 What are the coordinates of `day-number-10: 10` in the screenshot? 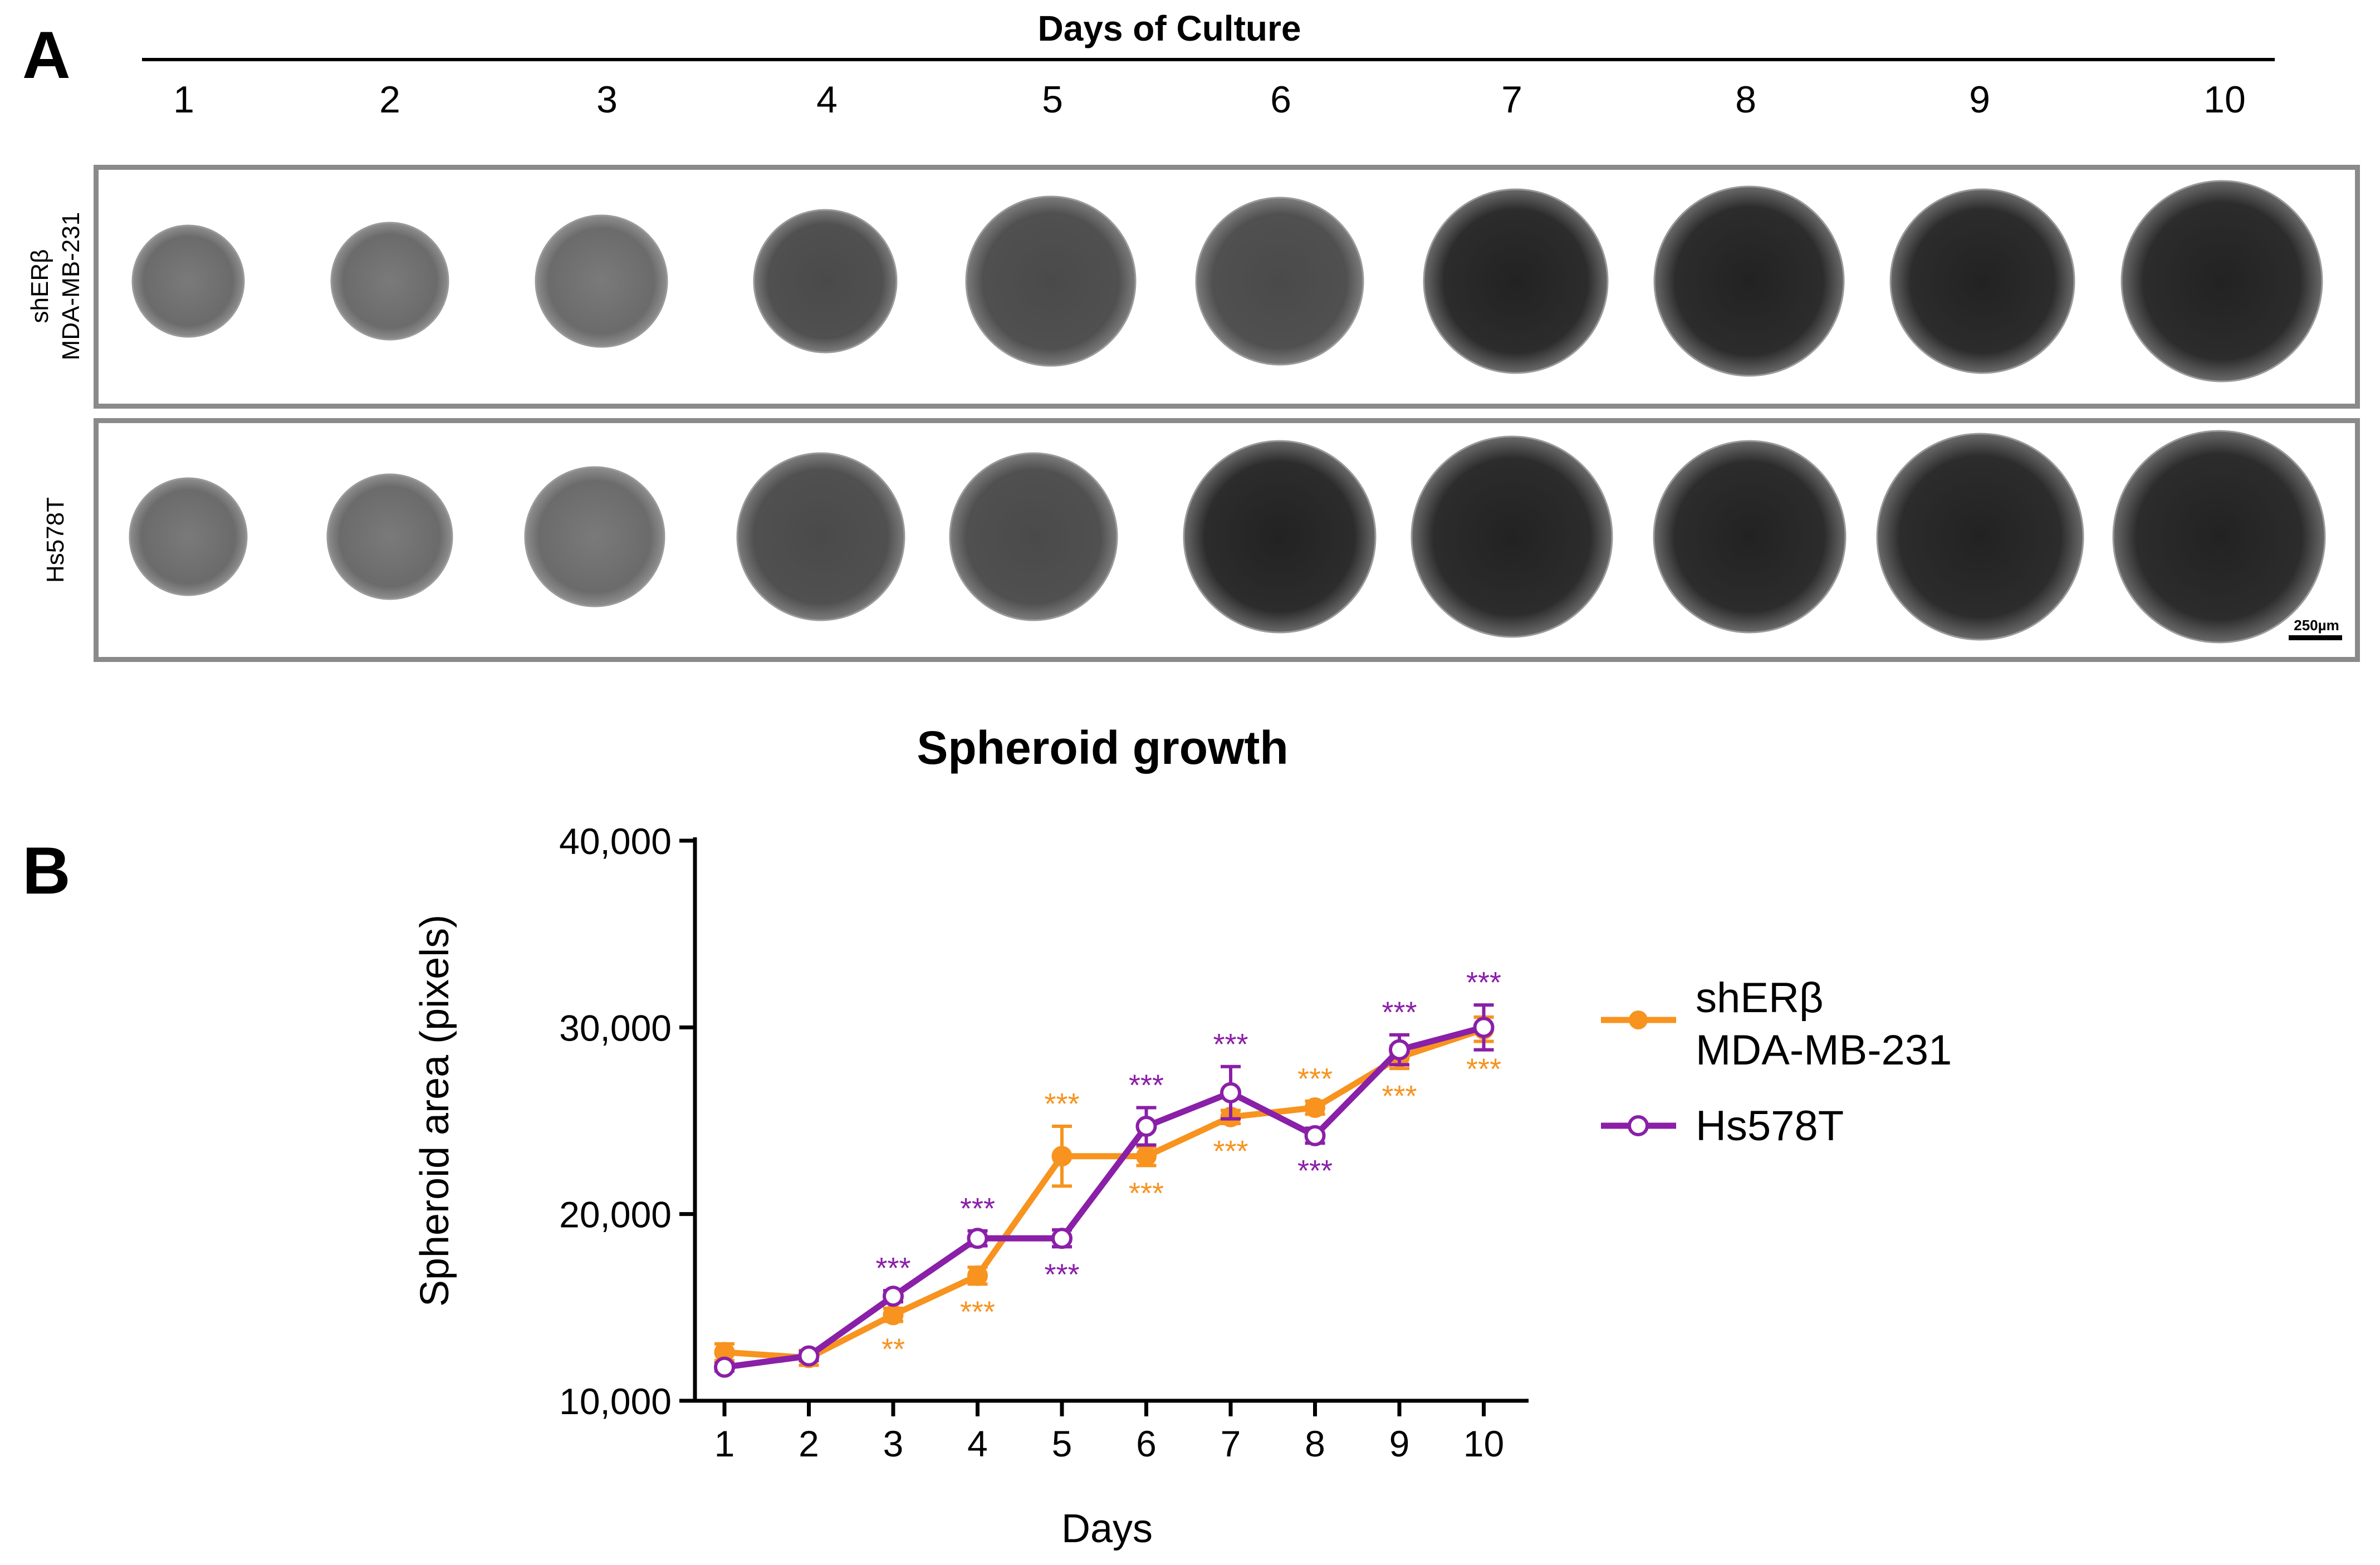 It's located at (2224, 100).